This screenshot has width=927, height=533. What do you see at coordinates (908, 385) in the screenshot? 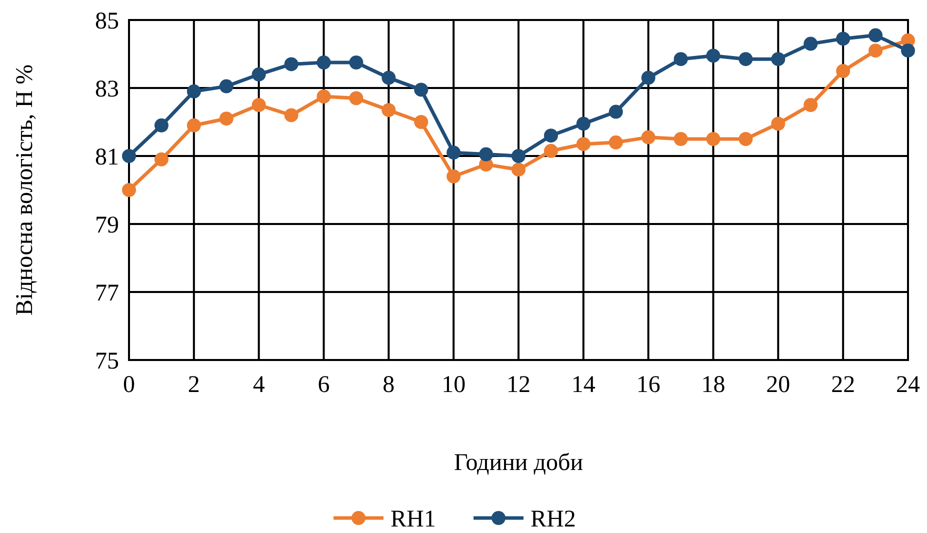
I see `x-tick-label: 24` at bounding box center [908, 385].